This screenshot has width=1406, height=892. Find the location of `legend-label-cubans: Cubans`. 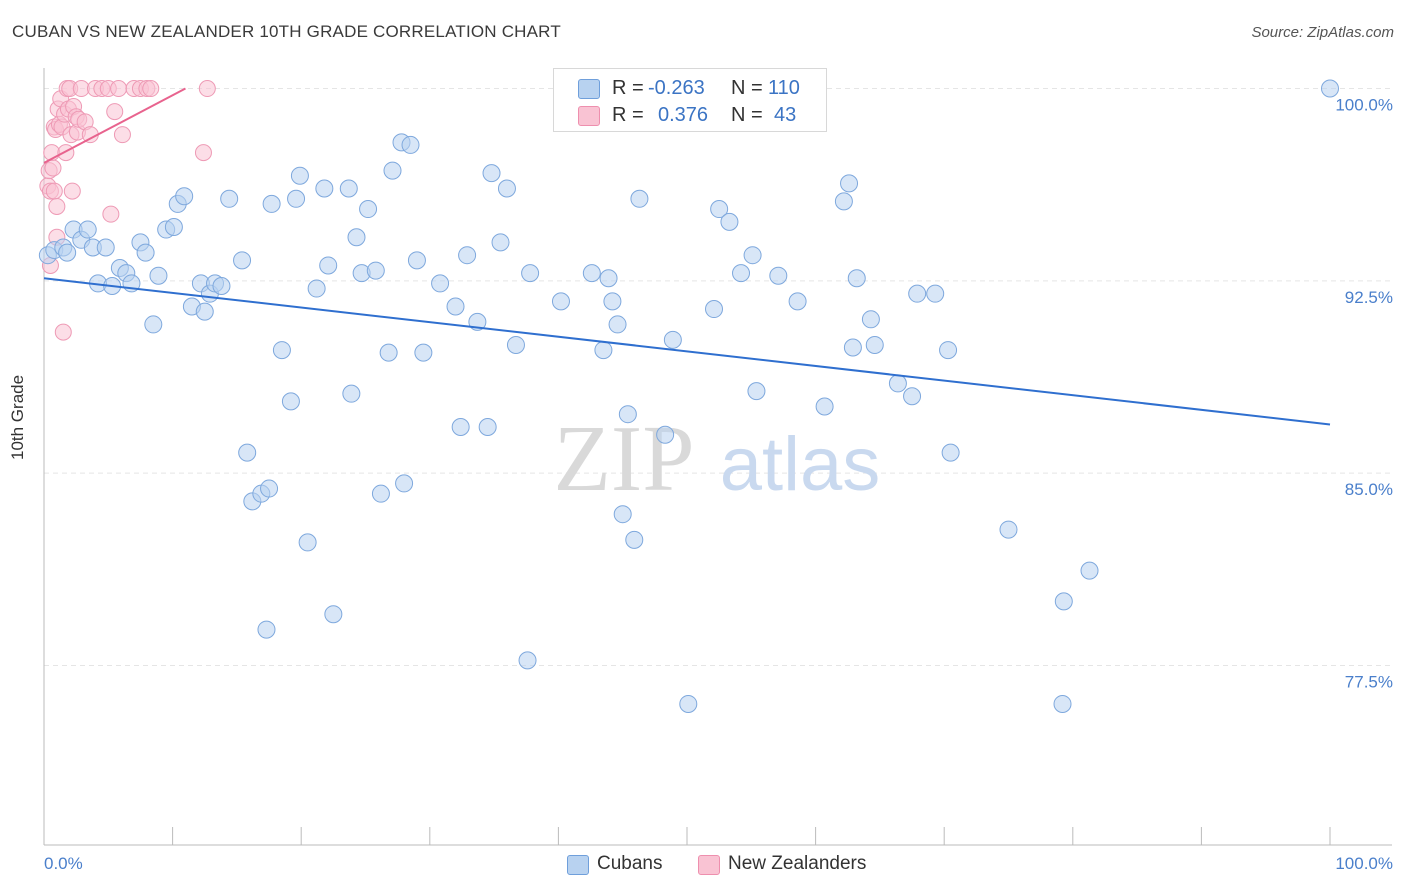

legend-label-cubans: Cubans is located at coordinates (630, 863).